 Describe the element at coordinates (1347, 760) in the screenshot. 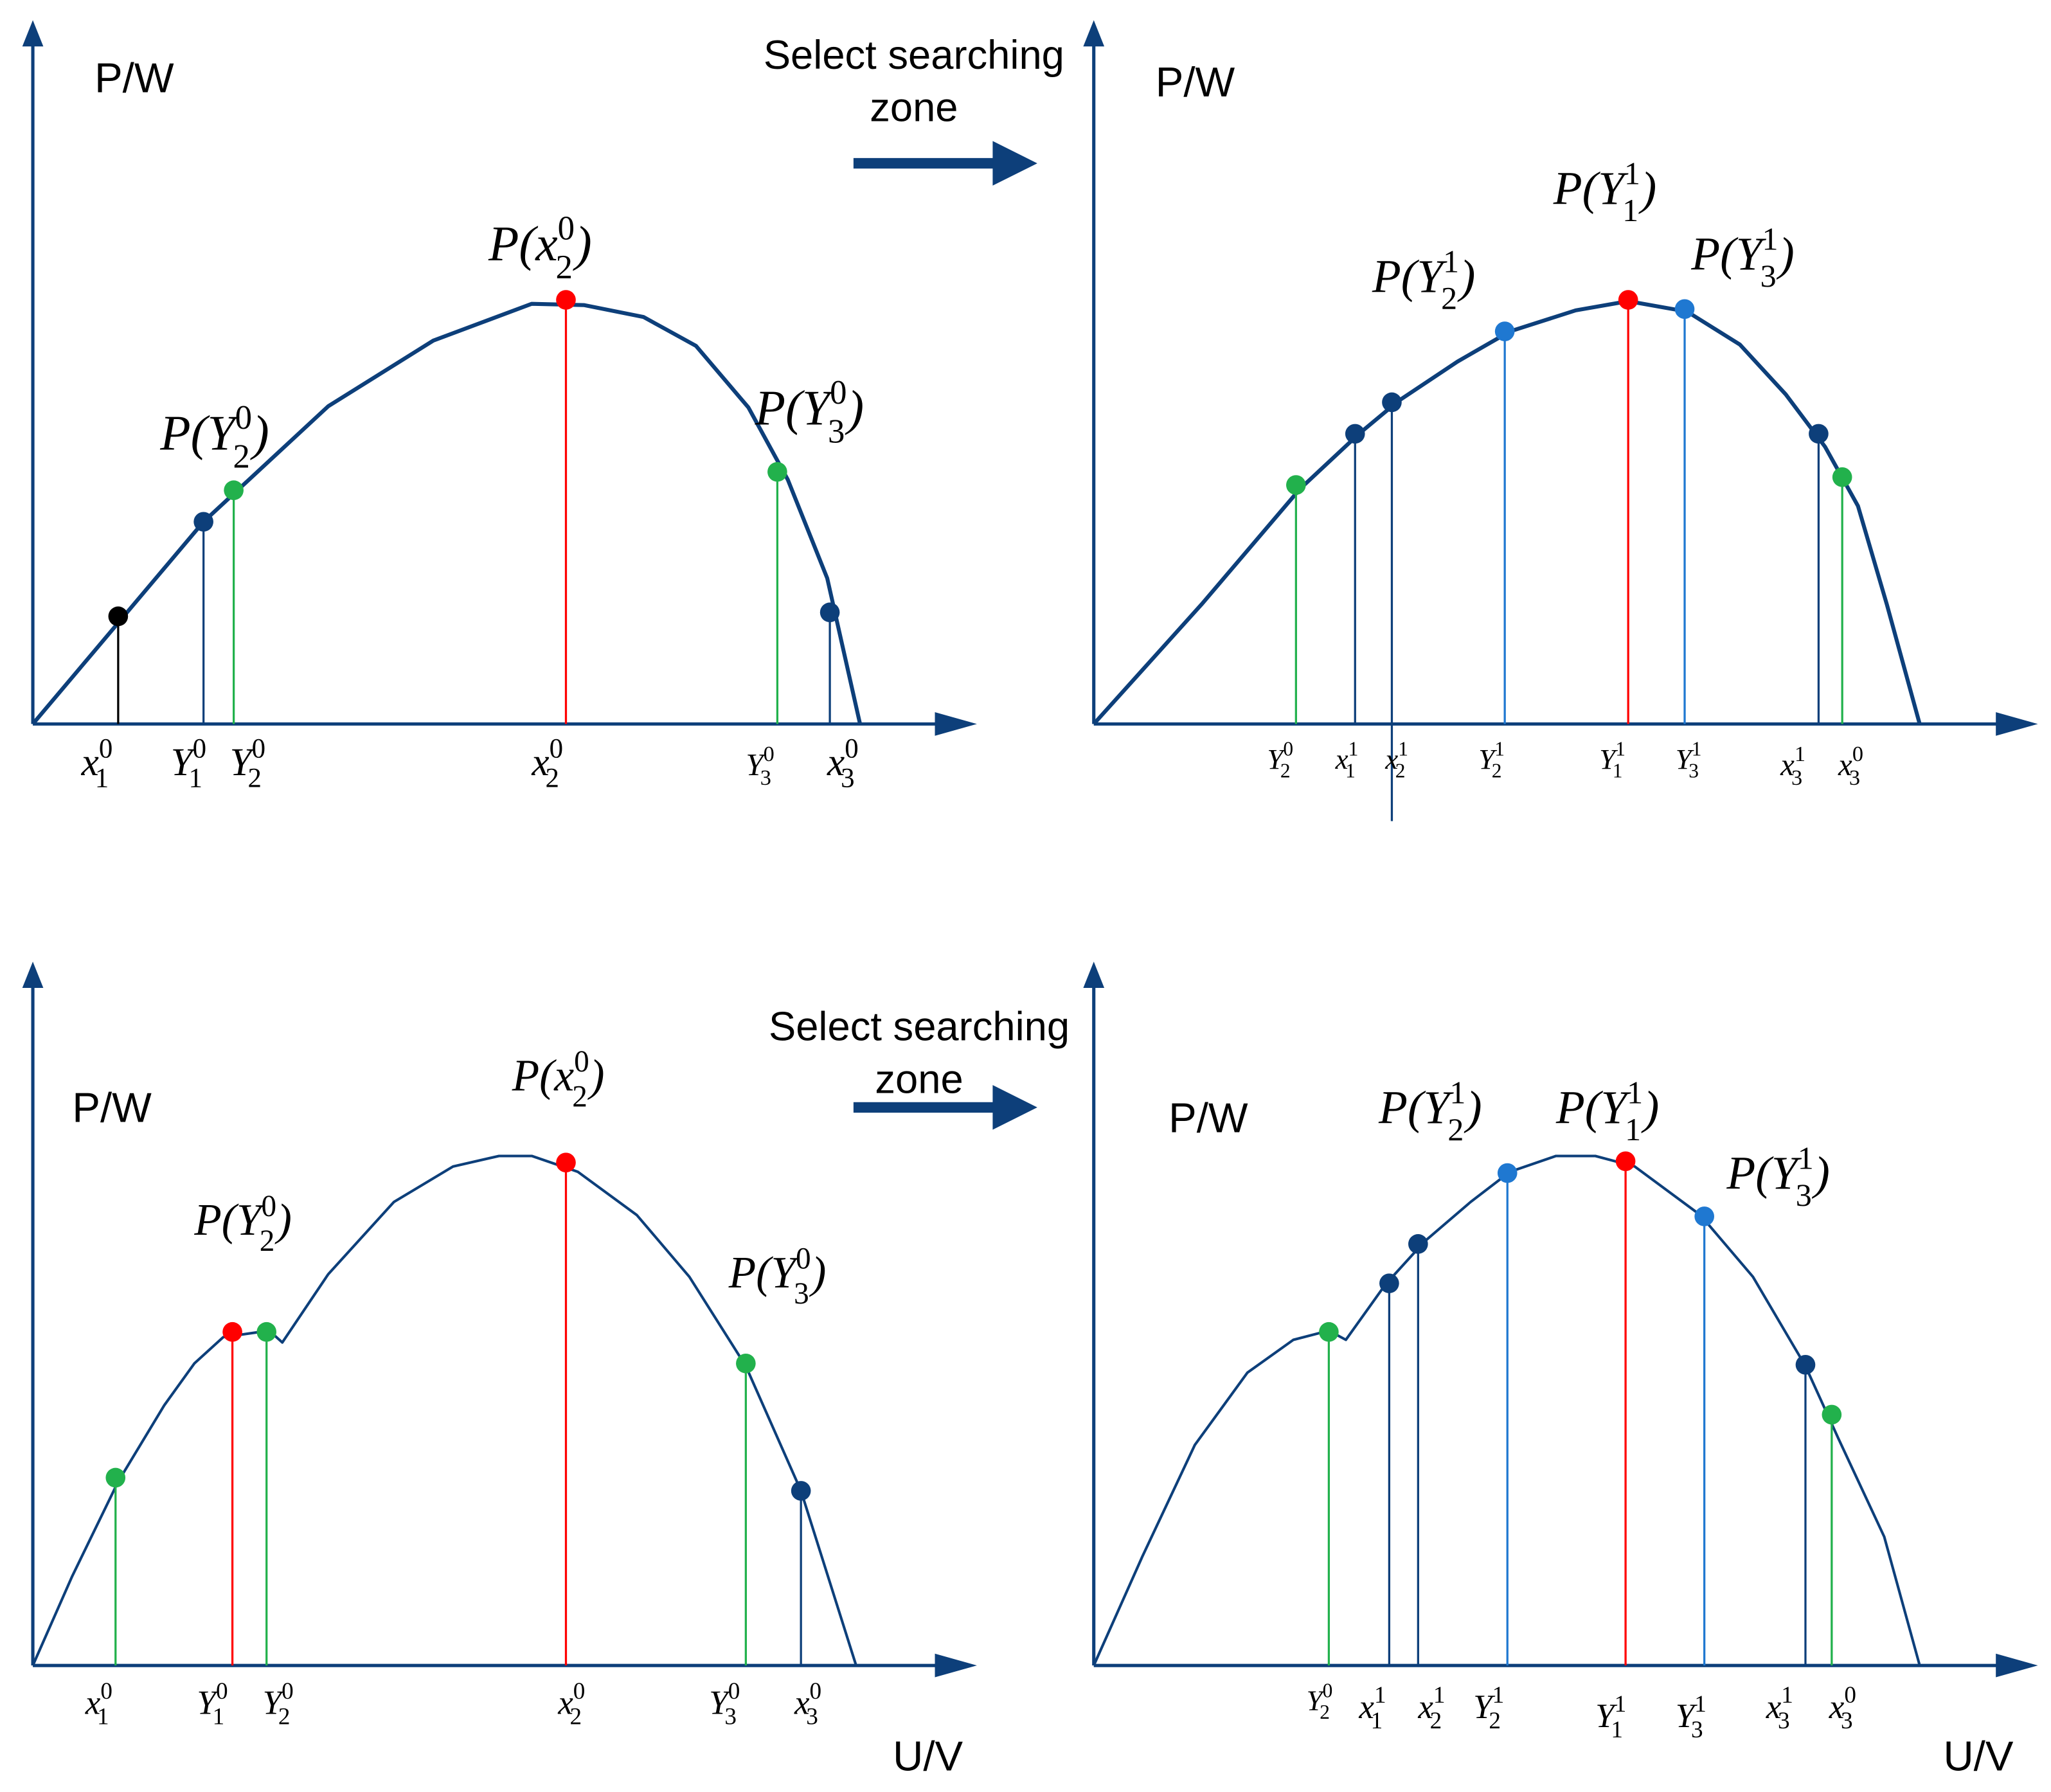

I see `x-tick-label: x1 1` at that location.